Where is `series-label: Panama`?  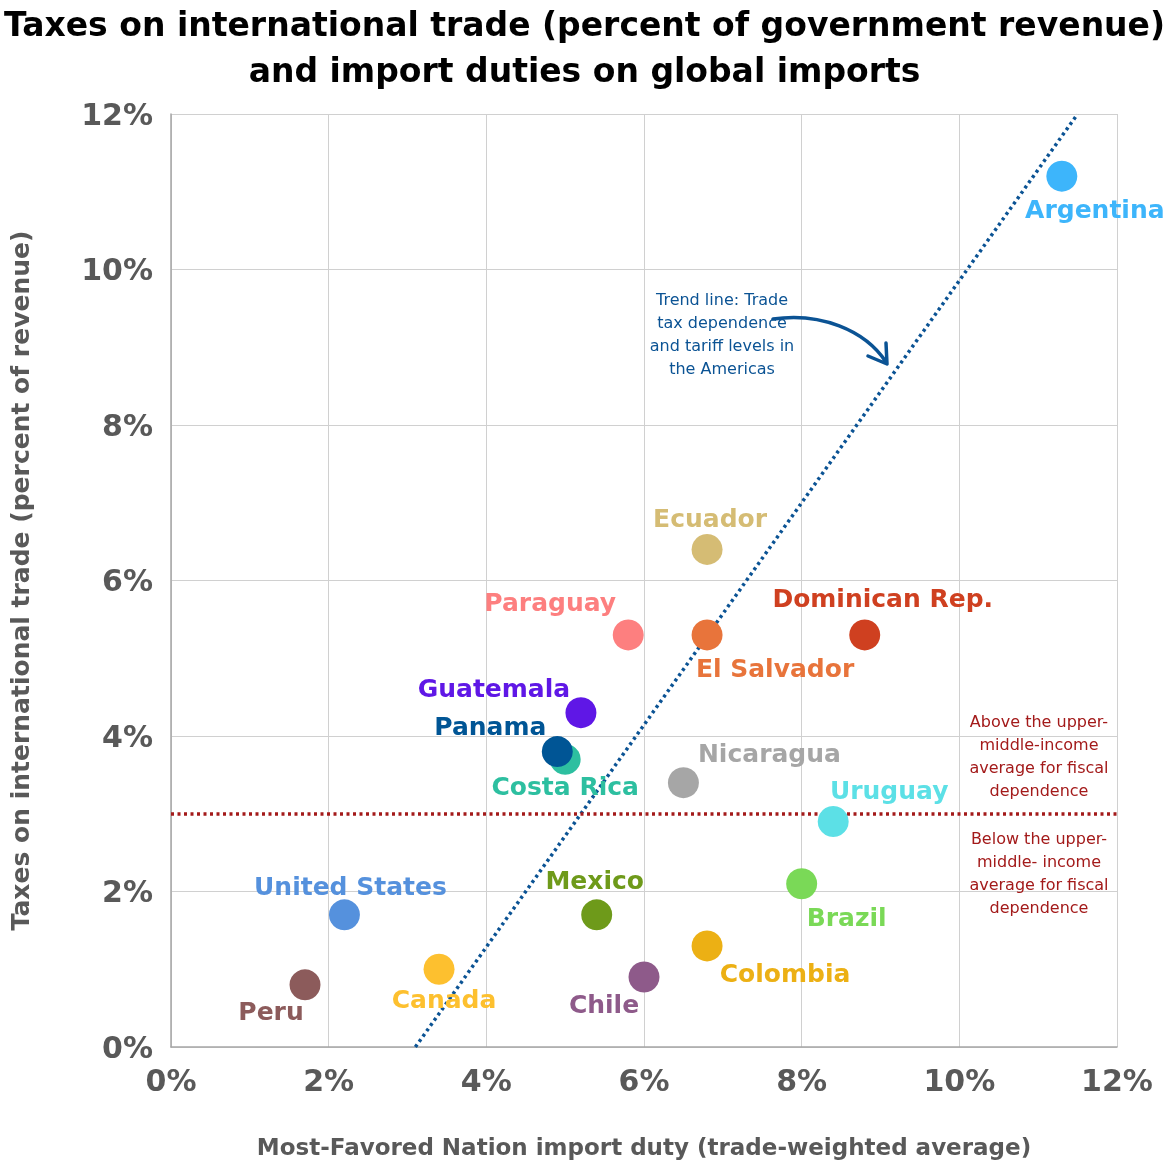
series-label: Panama is located at coordinates (490, 727).